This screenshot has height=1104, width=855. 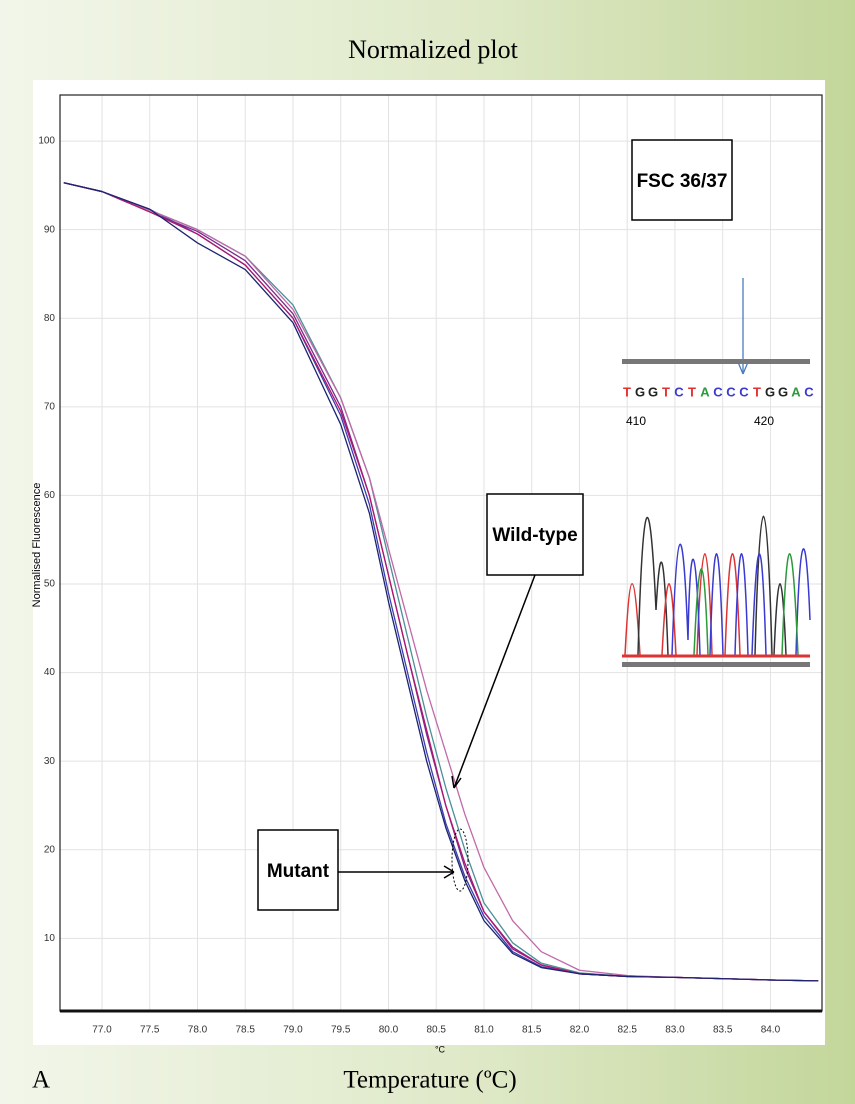 What do you see at coordinates (41, 1080) in the screenshot?
I see `panel-label: A` at bounding box center [41, 1080].